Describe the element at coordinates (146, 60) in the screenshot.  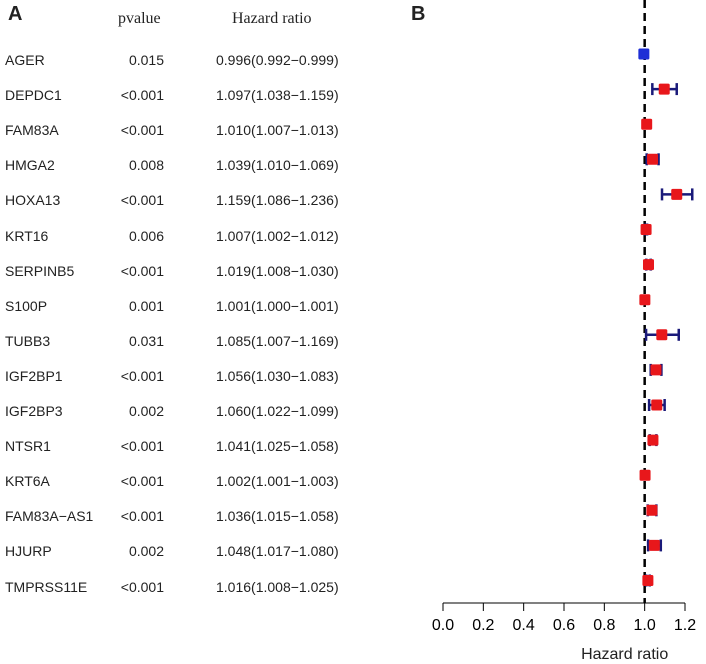
I see `p-value: 0.015` at that location.